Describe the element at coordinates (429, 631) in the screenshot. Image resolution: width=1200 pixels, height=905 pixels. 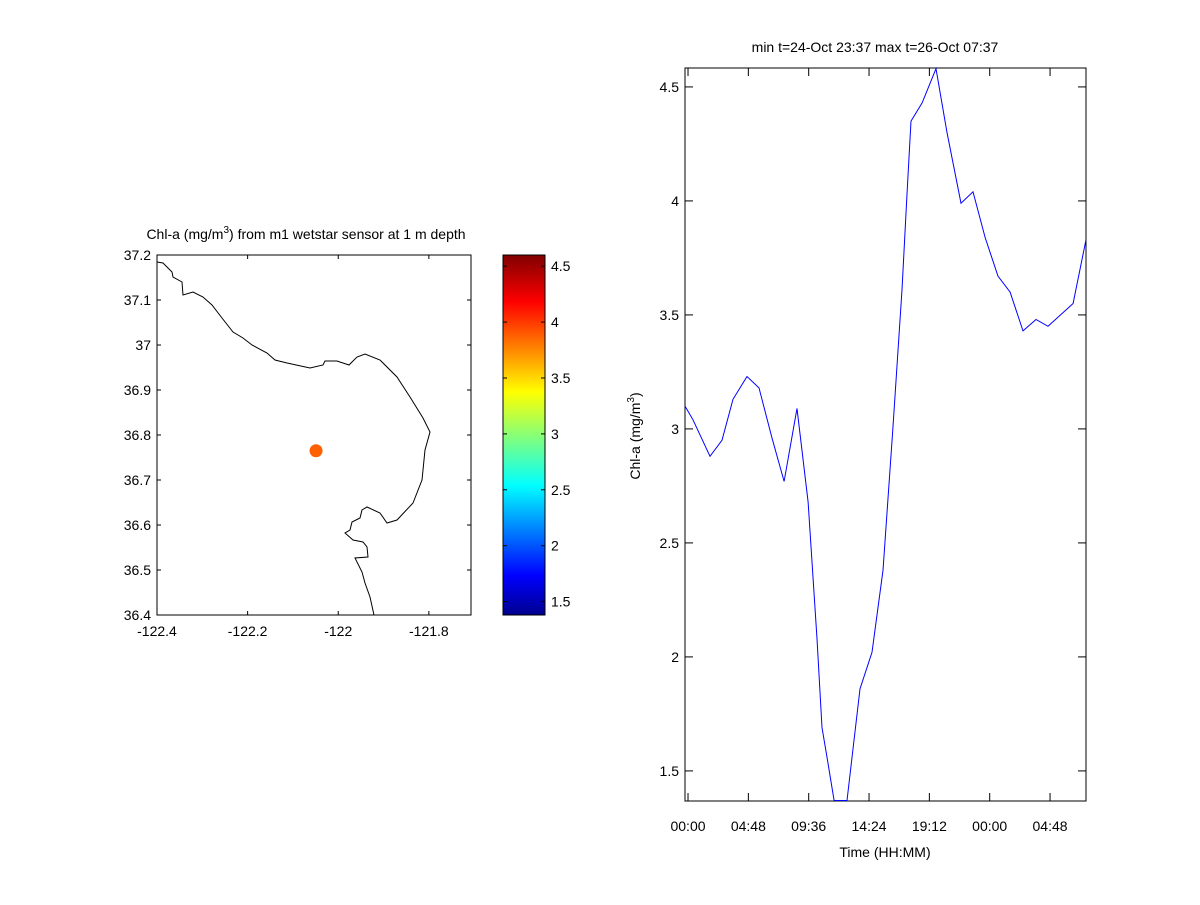
I see `map-xtick-label: -121.8` at that location.